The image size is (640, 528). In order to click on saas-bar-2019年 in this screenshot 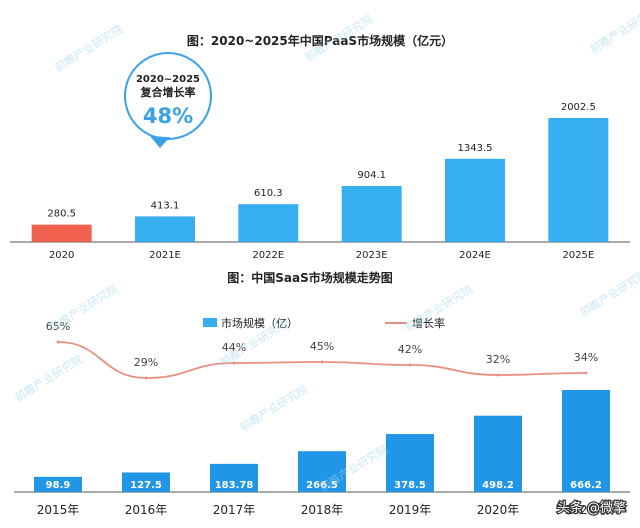, I will do `click(410, 463)`.